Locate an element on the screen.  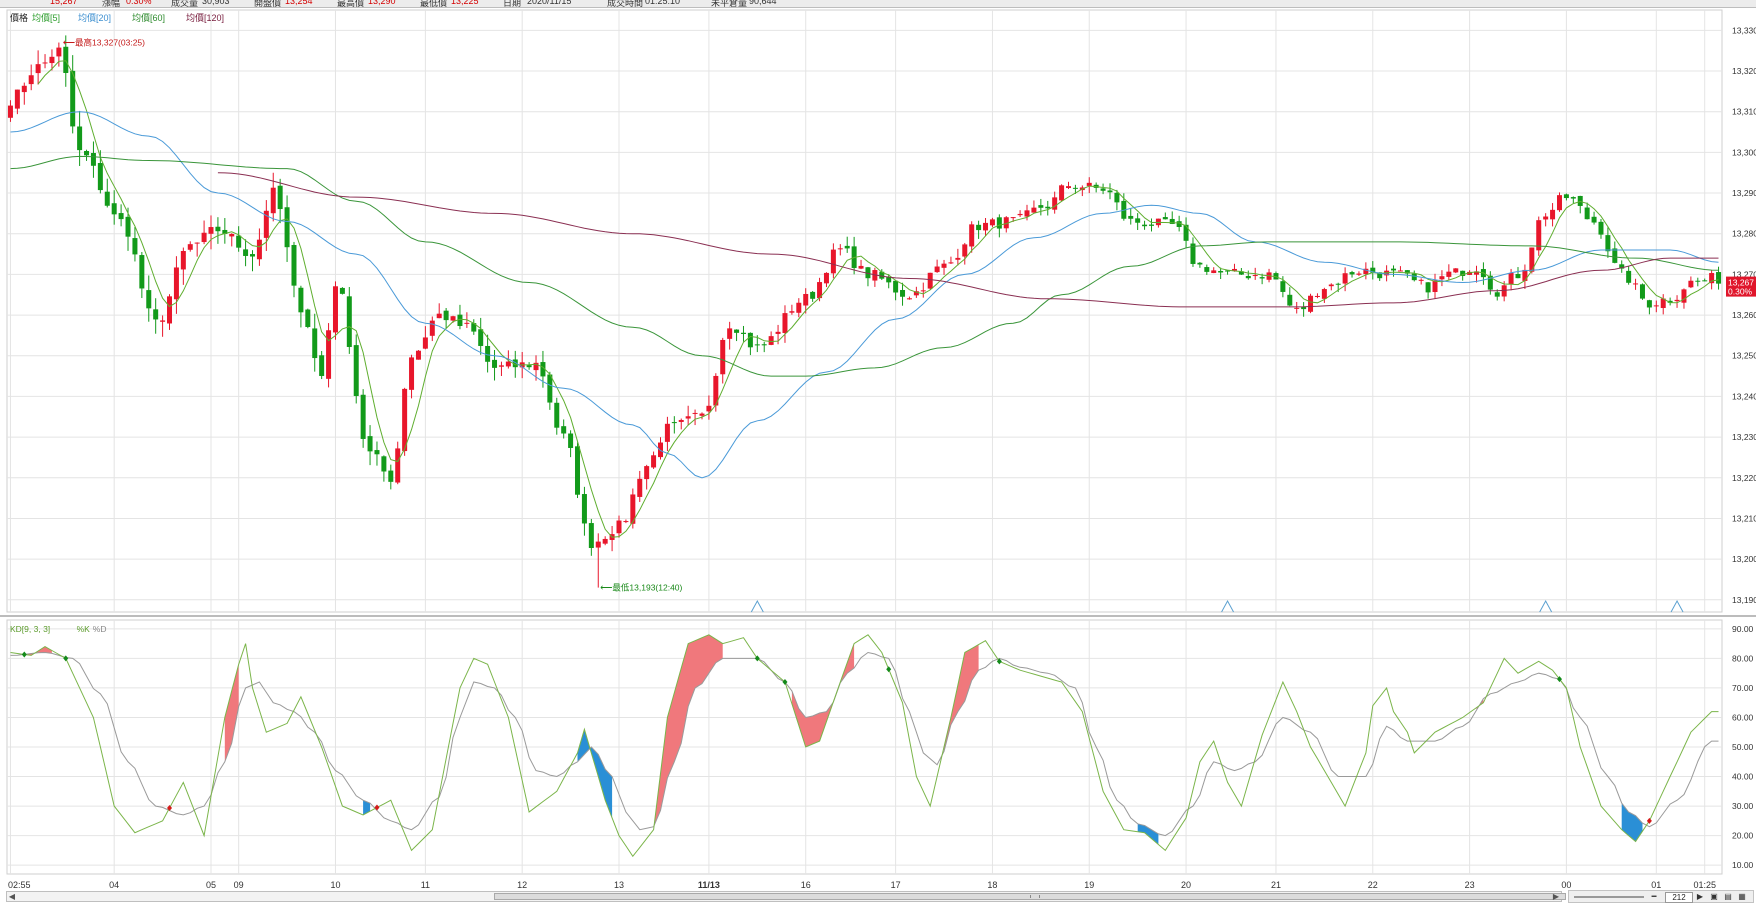
zoom-out-icon: ━ is located at coordinates (1654, 896).